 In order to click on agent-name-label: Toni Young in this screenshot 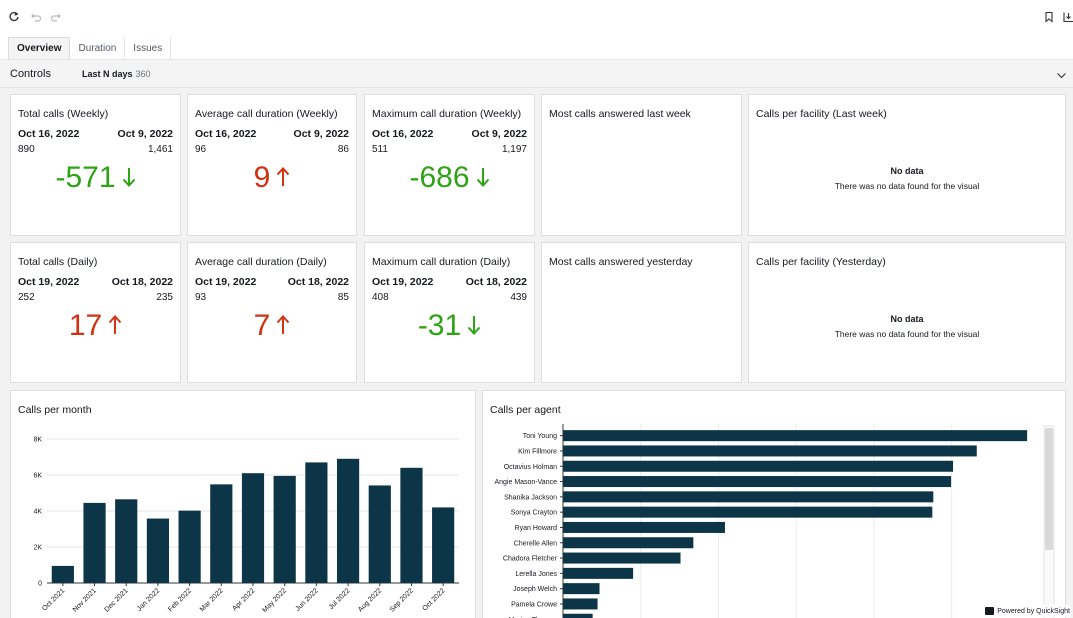, I will do `click(540, 436)`.